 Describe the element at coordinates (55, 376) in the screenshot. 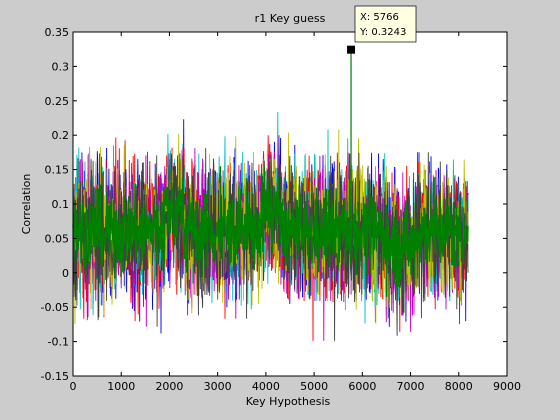

I see `y-tick-label: -0.15` at that location.